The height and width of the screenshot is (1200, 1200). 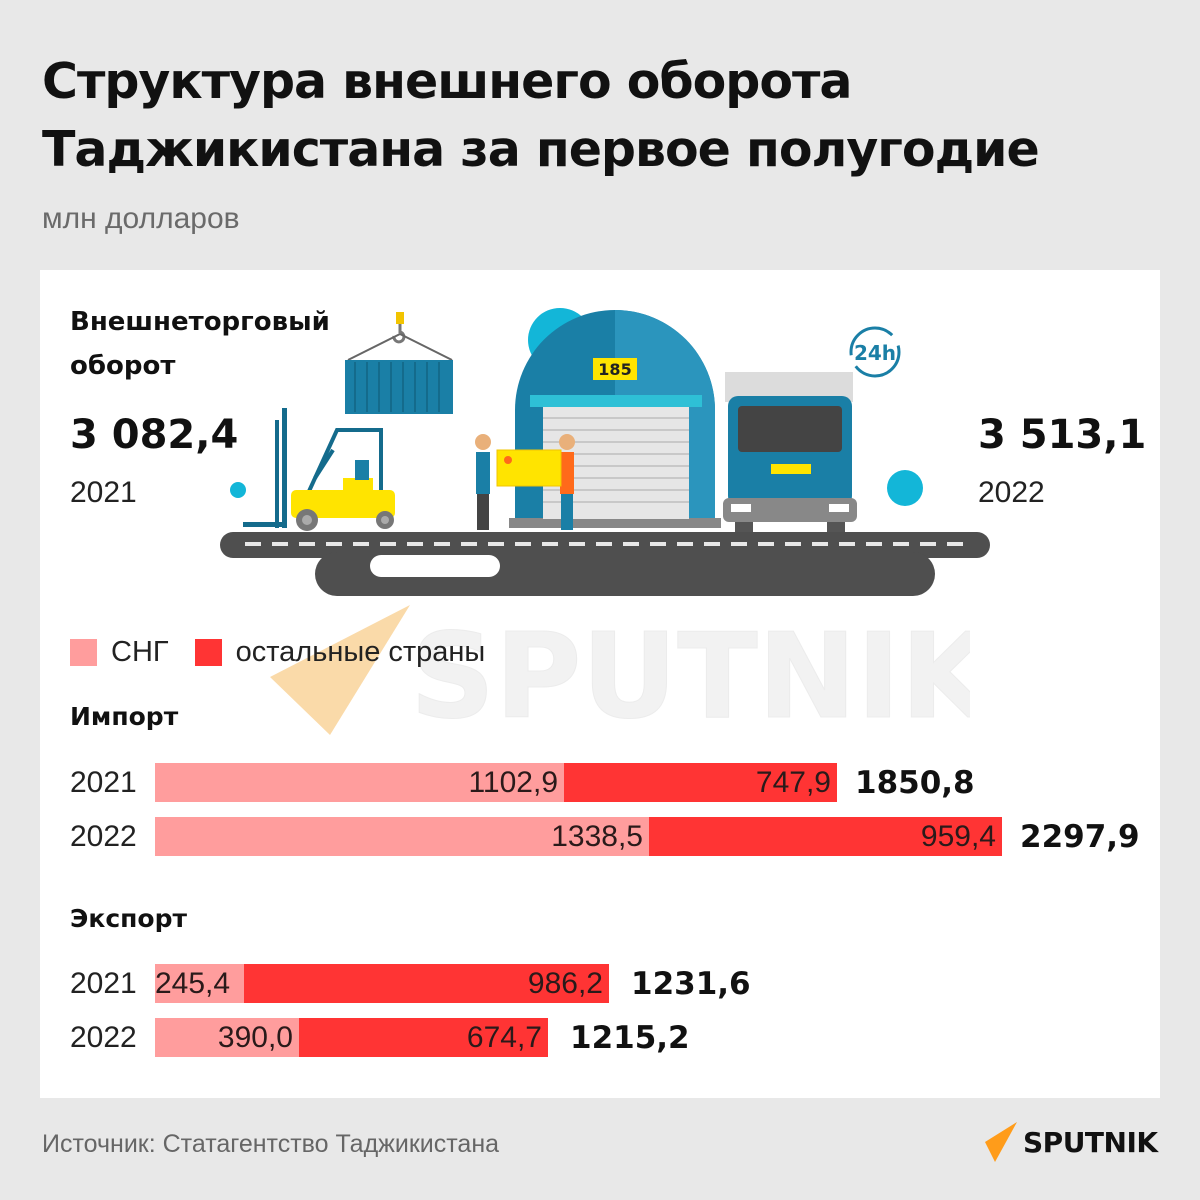 What do you see at coordinates (124, 716) in the screenshot?
I see `import-section-title: Импорт` at bounding box center [124, 716].